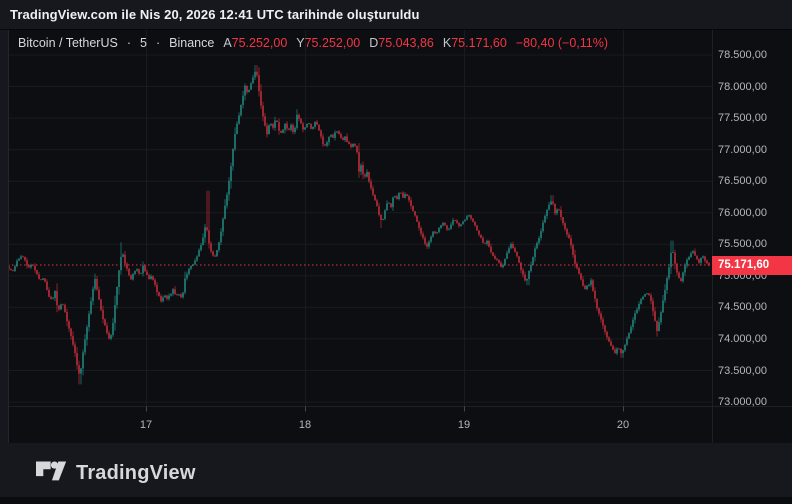 The height and width of the screenshot is (504, 792). Describe the element at coordinates (742, 118) in the screenshot. I see `price-axis-label: 77.500,00` at that location.